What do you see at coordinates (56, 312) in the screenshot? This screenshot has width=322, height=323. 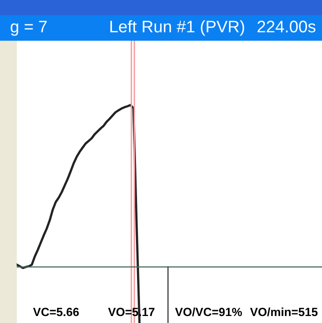 I see `annotation: VC=5.66` at bounding box center [56, 312].